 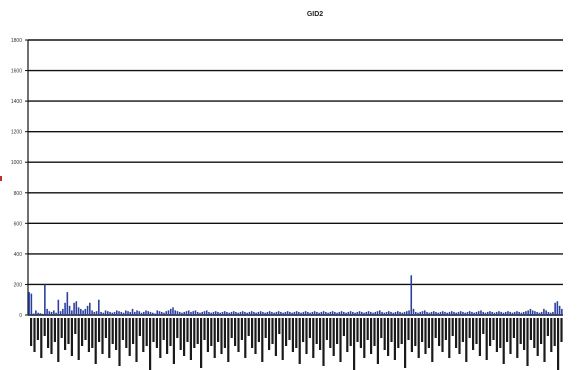 What do you see at coordinates (19, 178) in the screenshot?
I see `y-axis-ticks: 0 200 400 600 800 1000 1200 1400 1600 1800` at bounding box center [19, 178].